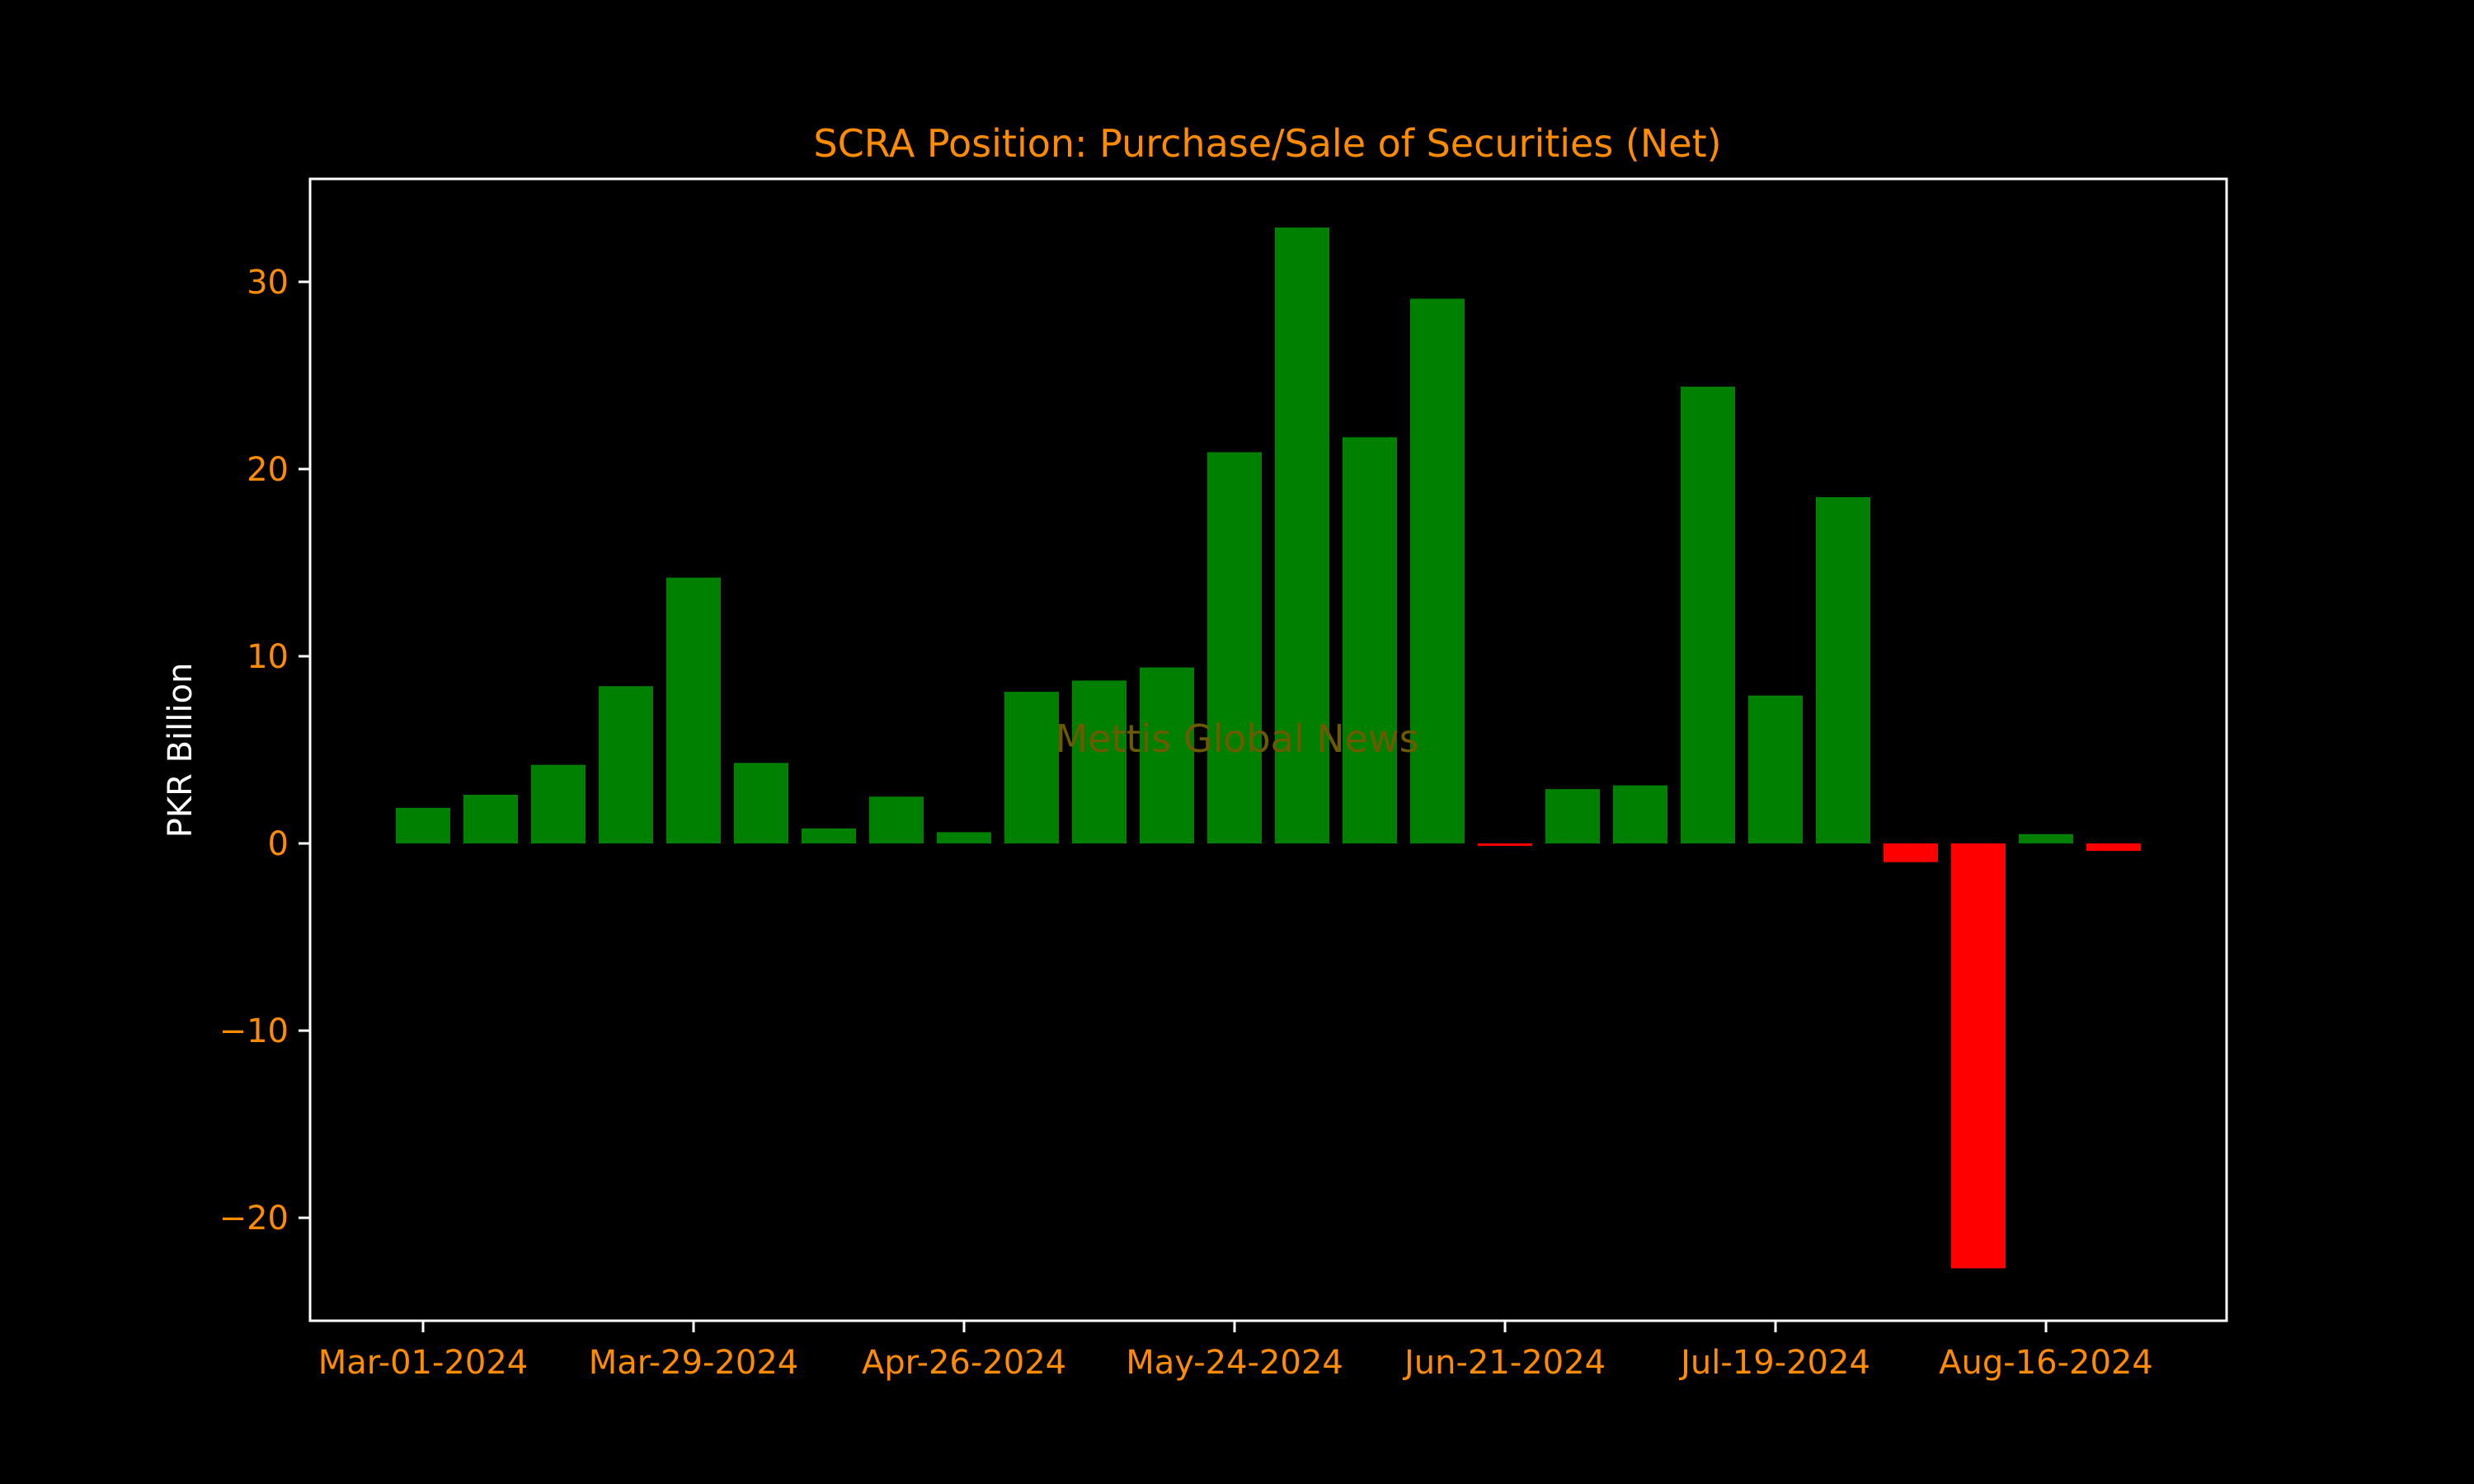 This screenshot has height=1484, width=2474. Describe the element at coordinates (1572, 816) in the screenshot. I see `bar-Jun-28-2024` at that location.